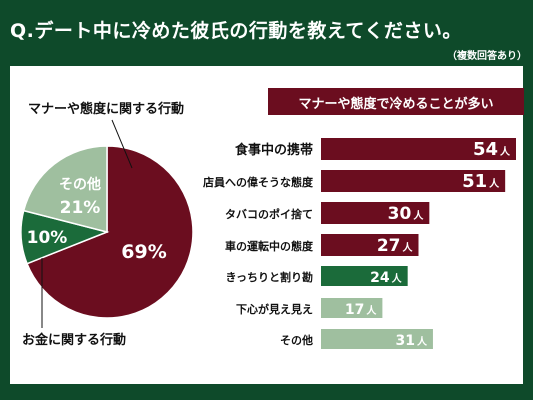  Describe the element at coordinates (80, 208) in the screenshot. I see `pie-value-label: 21%` at that location.